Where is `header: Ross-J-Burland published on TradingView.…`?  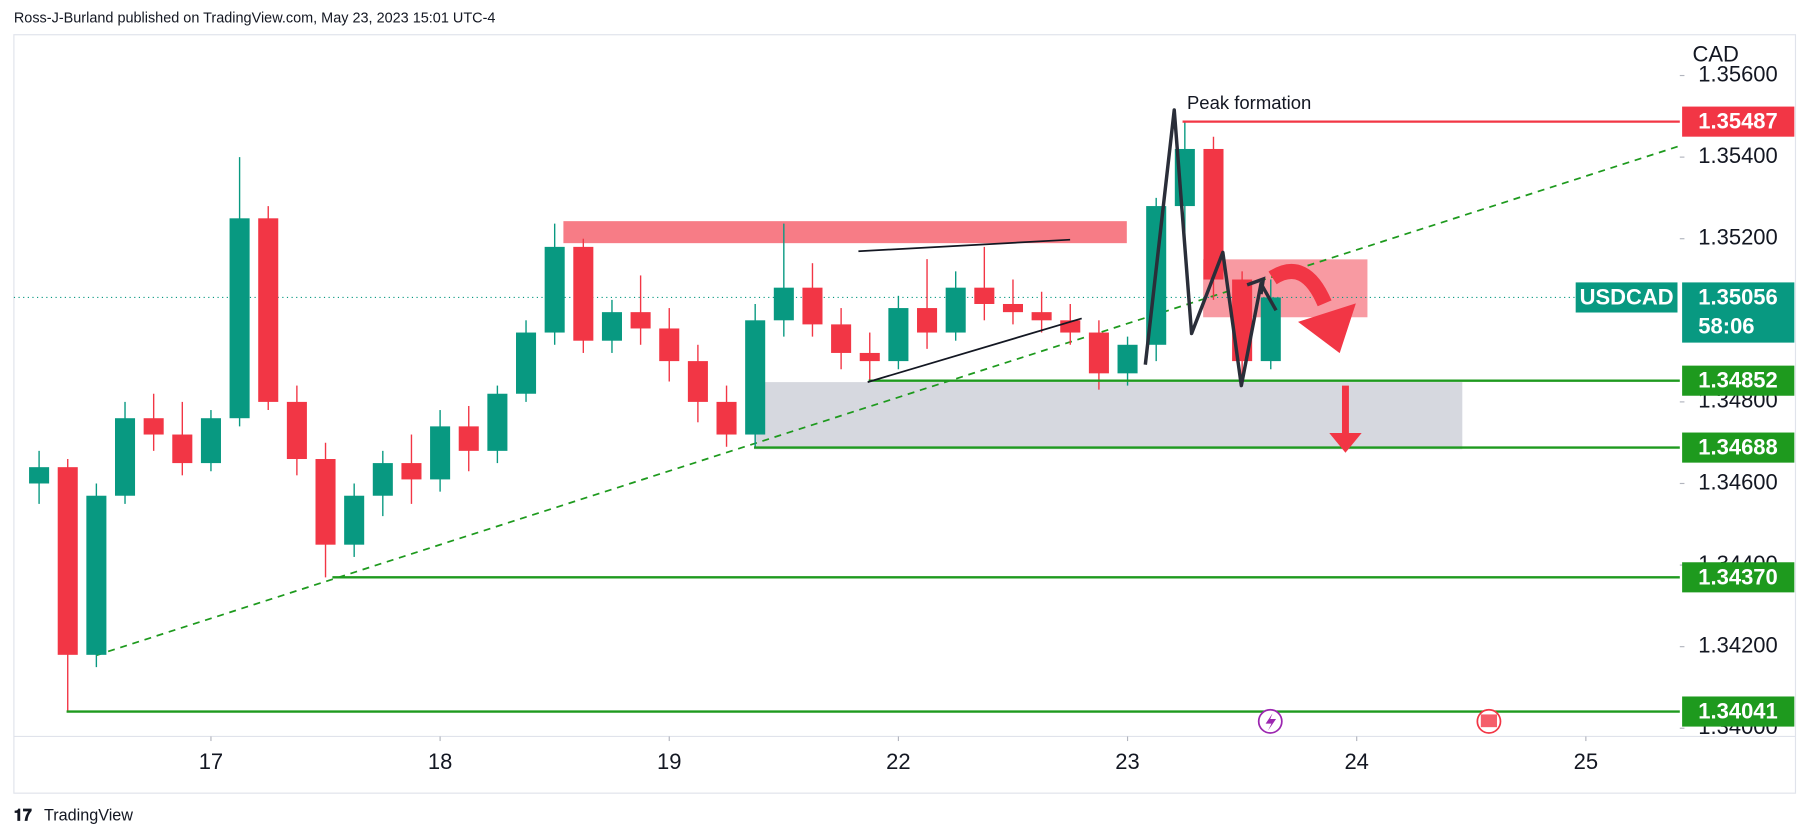 header: Ross-J-Burland published on TradingView.… is located at coordinates (255, 18).